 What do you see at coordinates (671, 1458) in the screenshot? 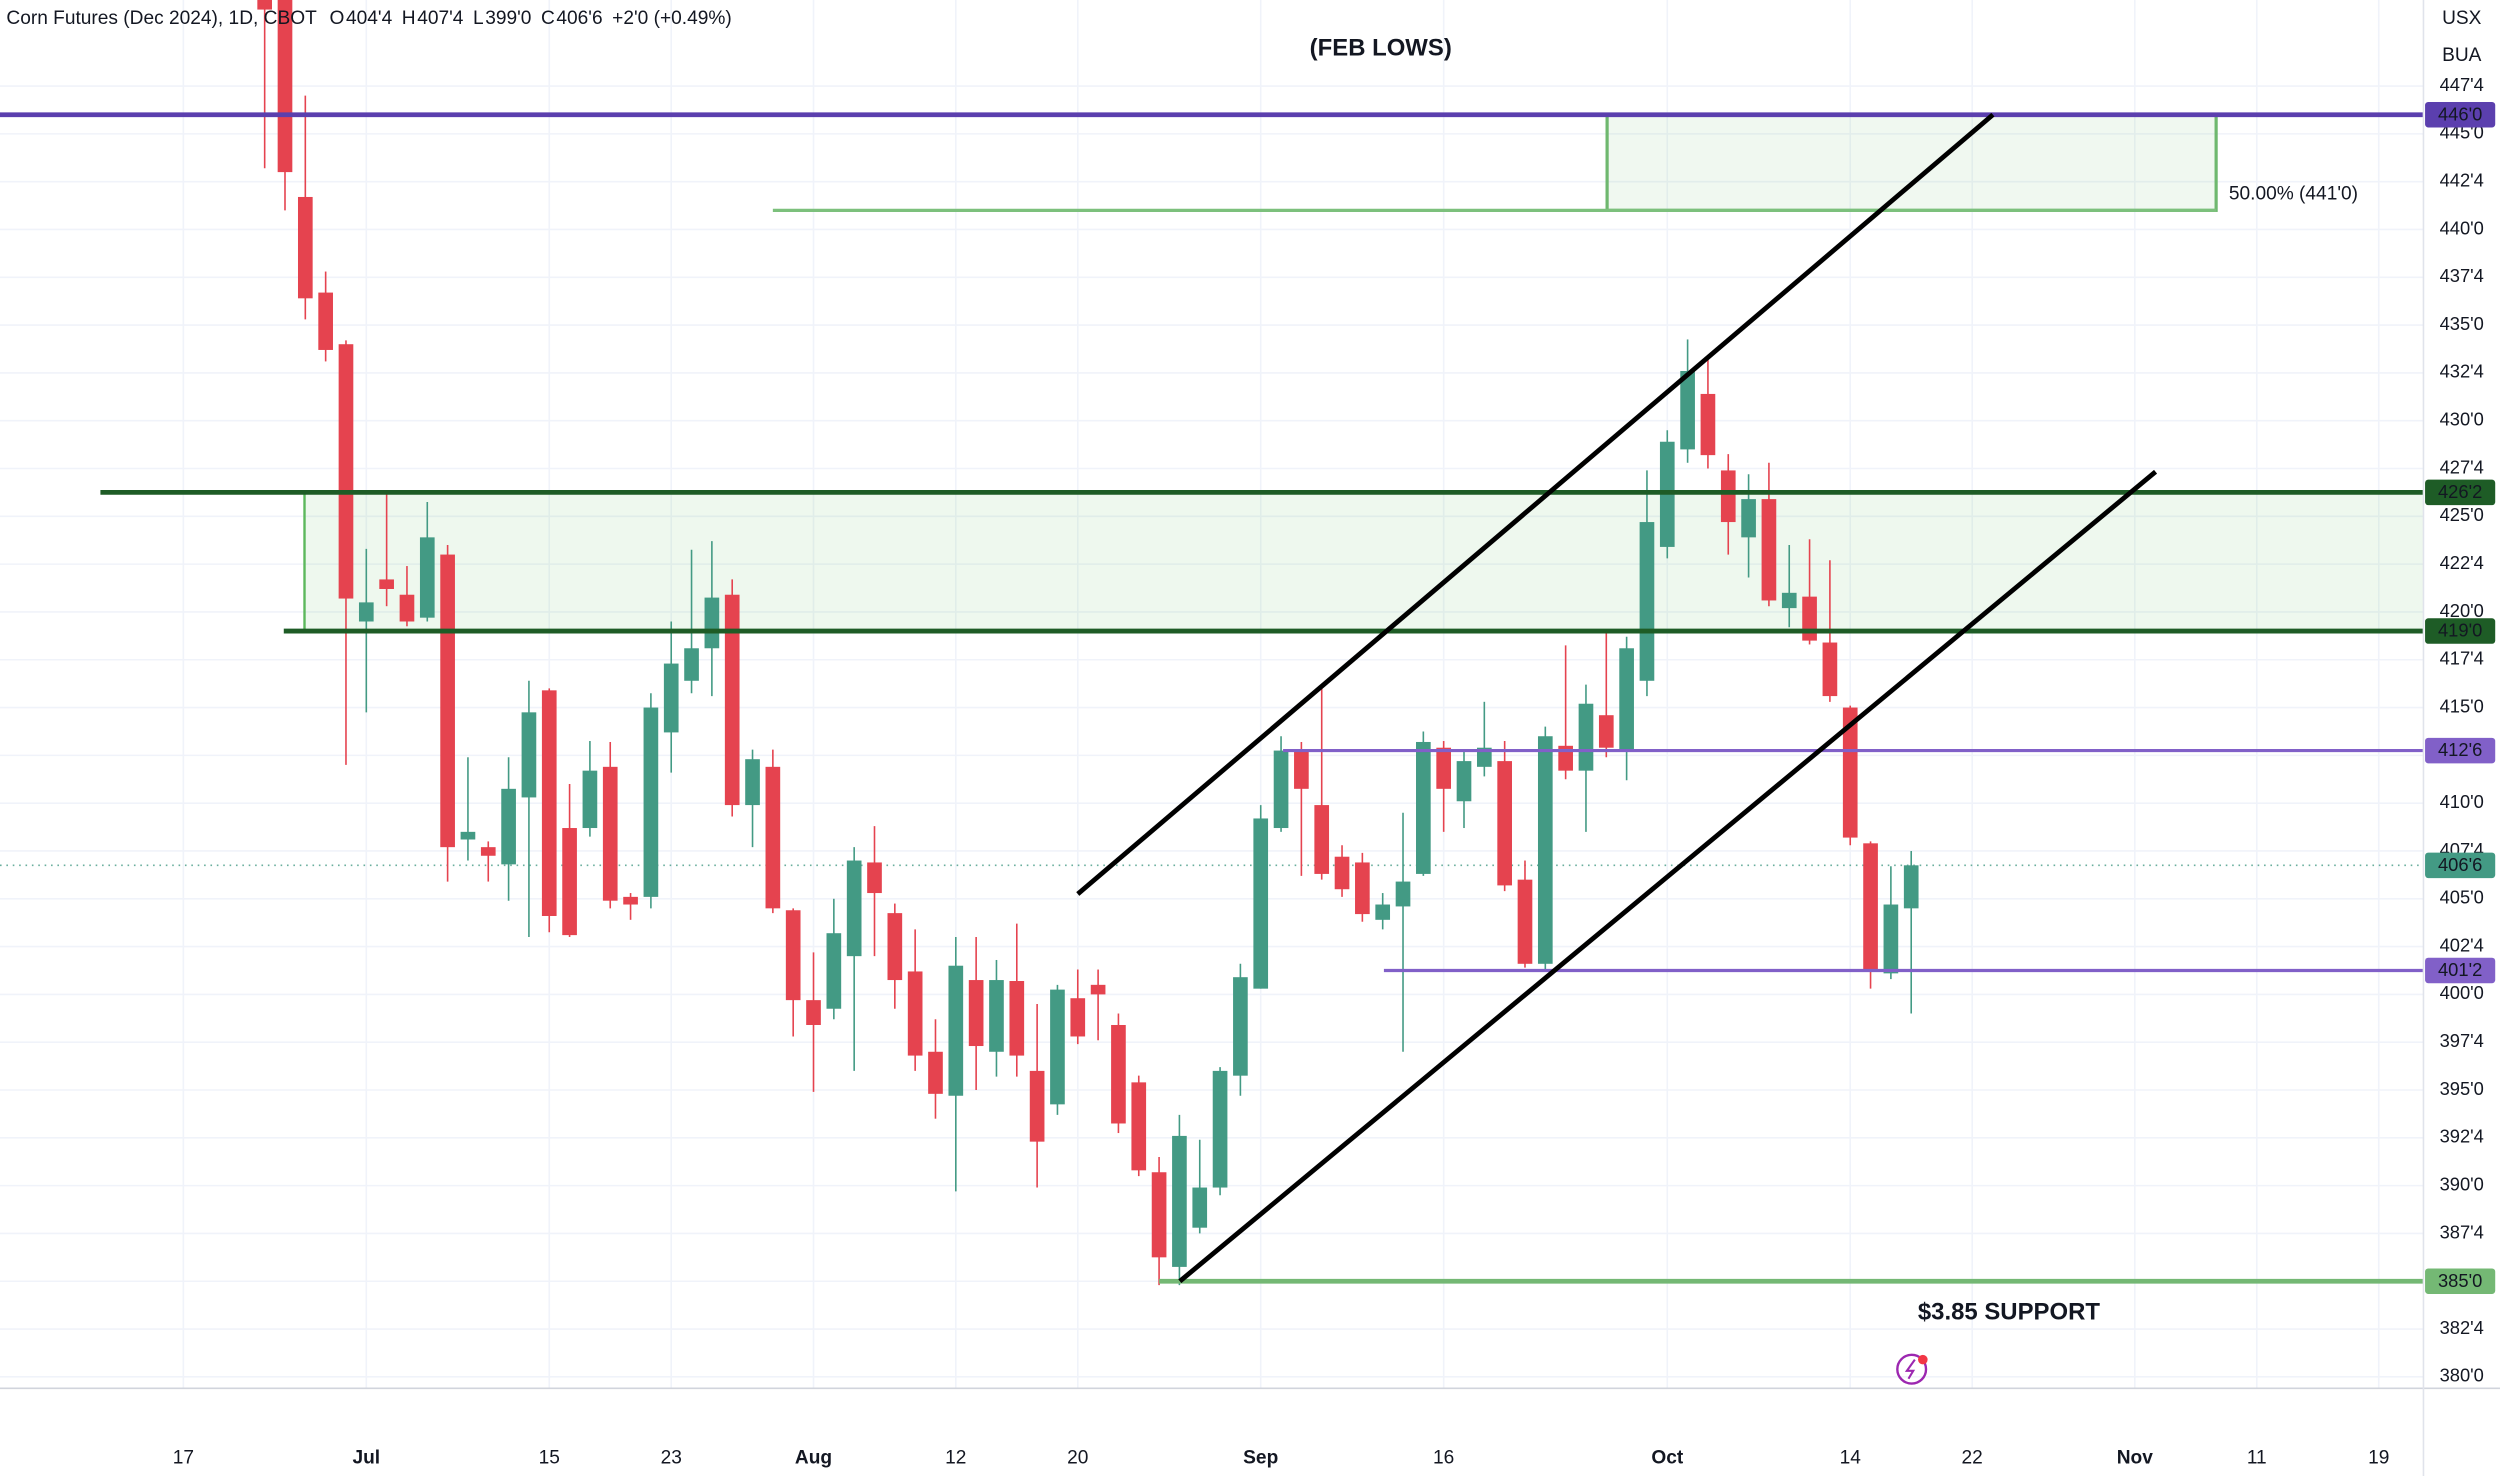
I see `x-tick-label: 23` at bounding box center [671, 1458].